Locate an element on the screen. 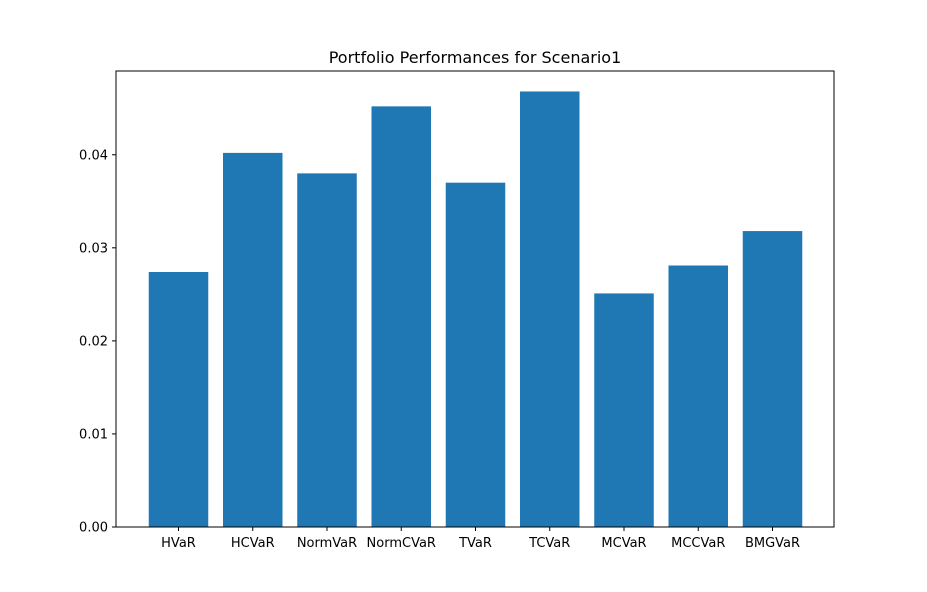 The height and width of the screenshot is (592, 927). x-tick-label: TCVaR is located at coordinates (549, 543).